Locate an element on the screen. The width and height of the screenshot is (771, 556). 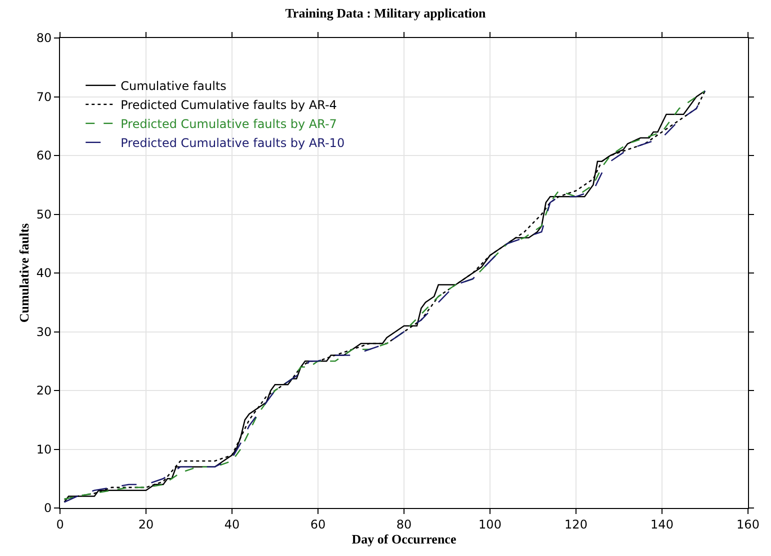
x-tick-label: 0 is located at coordinates (60, 524).